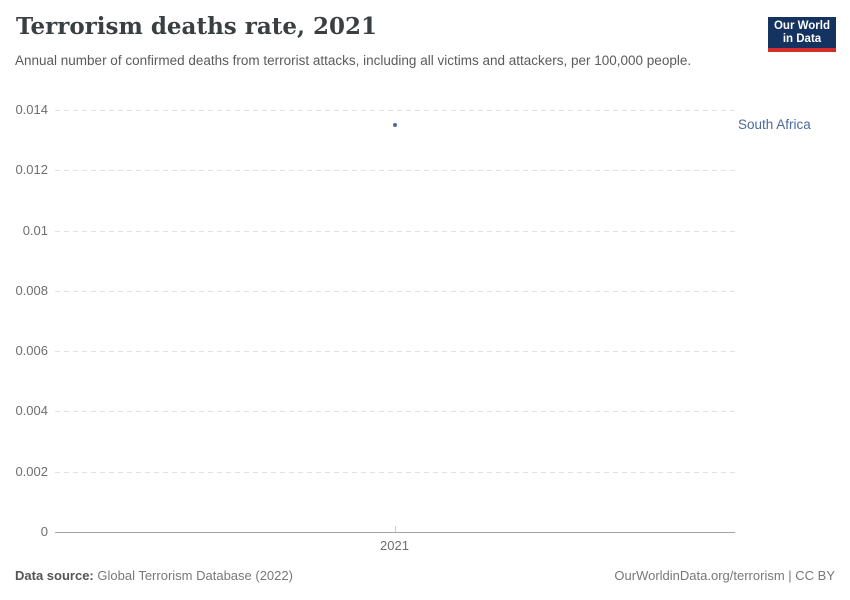 This screenshot has height=600, width=850. I want to click on y-tick-label: 0.008, so click(31, 290).